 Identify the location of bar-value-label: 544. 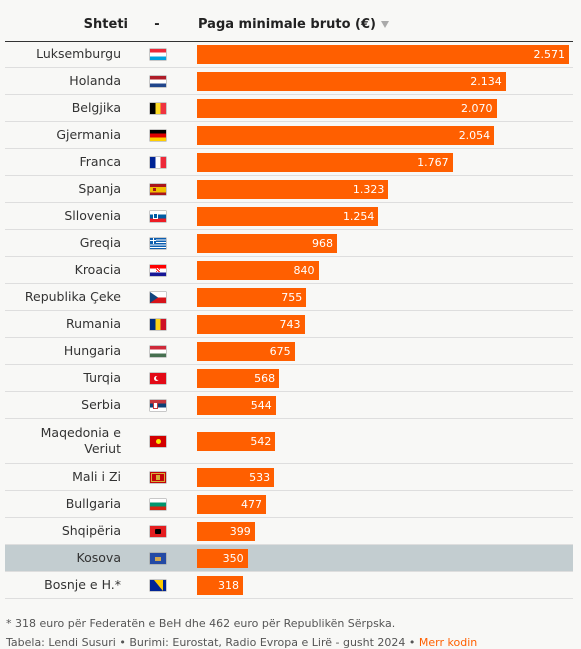
(261, 405).